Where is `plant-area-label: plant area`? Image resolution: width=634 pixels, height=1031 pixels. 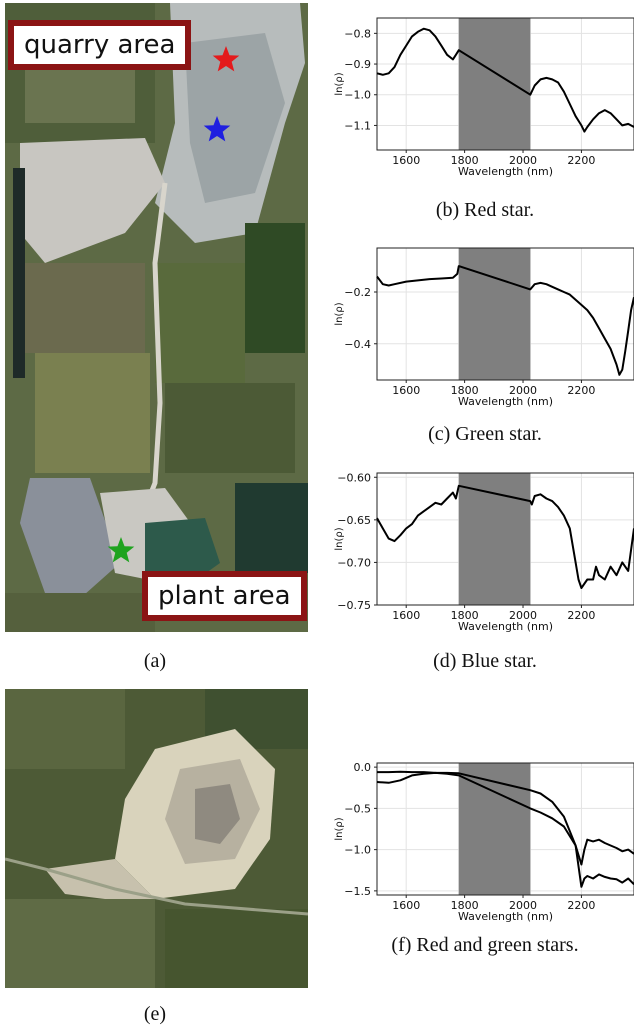
plant-area-label: plant area is located at coordinates (224, 596).